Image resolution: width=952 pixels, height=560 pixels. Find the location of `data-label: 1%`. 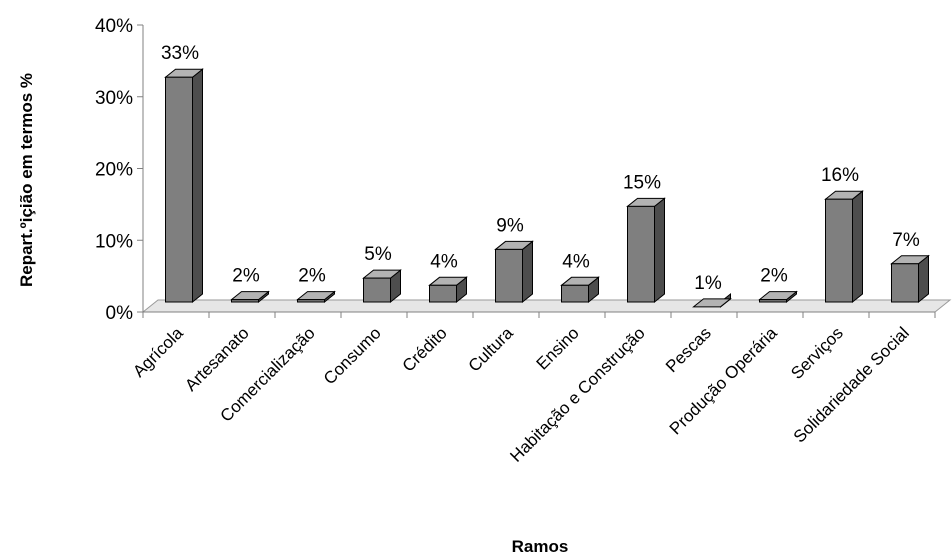

data-label: 1% is located at coordinates (708, 283).